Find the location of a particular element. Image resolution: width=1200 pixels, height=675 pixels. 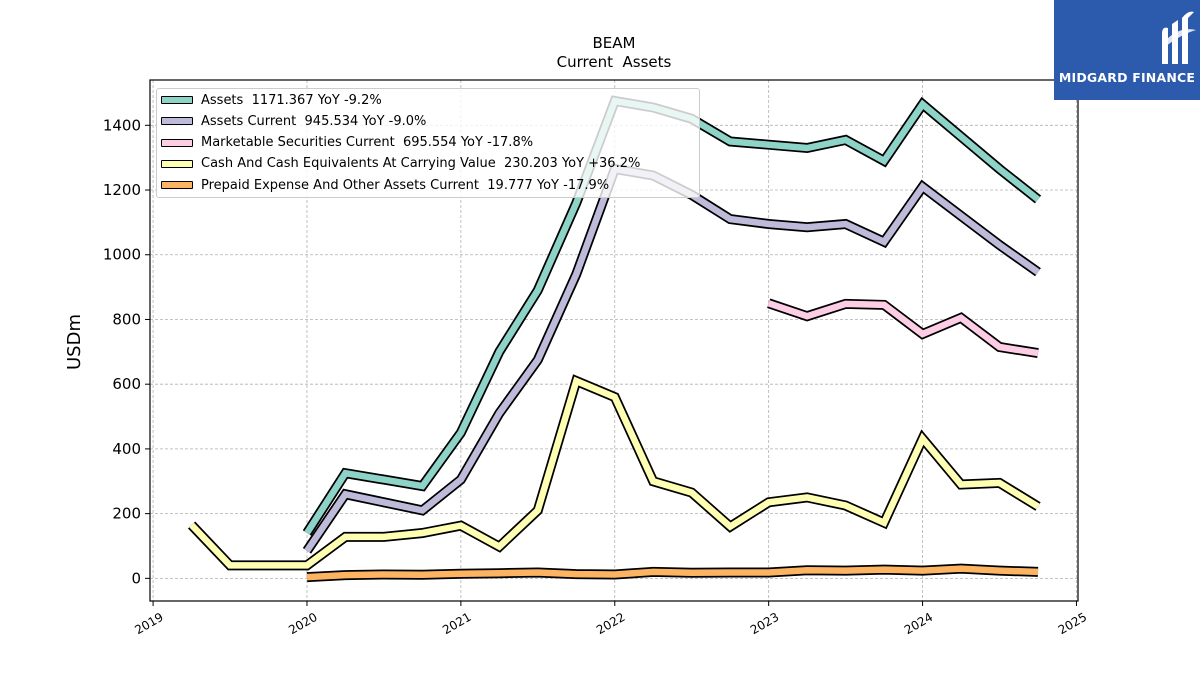

chart-subtitle: Current Assets is located at coordinates (614, 62).